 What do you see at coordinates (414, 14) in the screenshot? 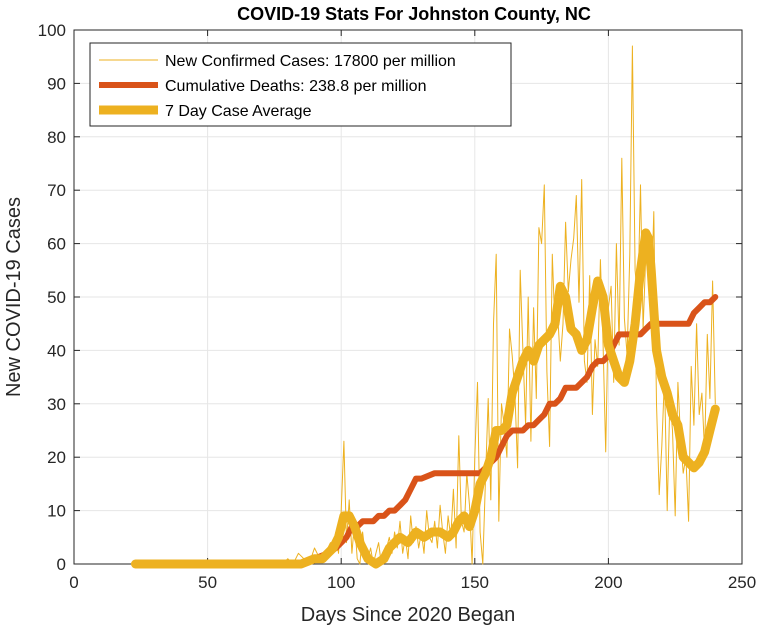
I see `chart-title: COVID-19 Stats For Johnston County, NC` at bounding box center [414, 14].